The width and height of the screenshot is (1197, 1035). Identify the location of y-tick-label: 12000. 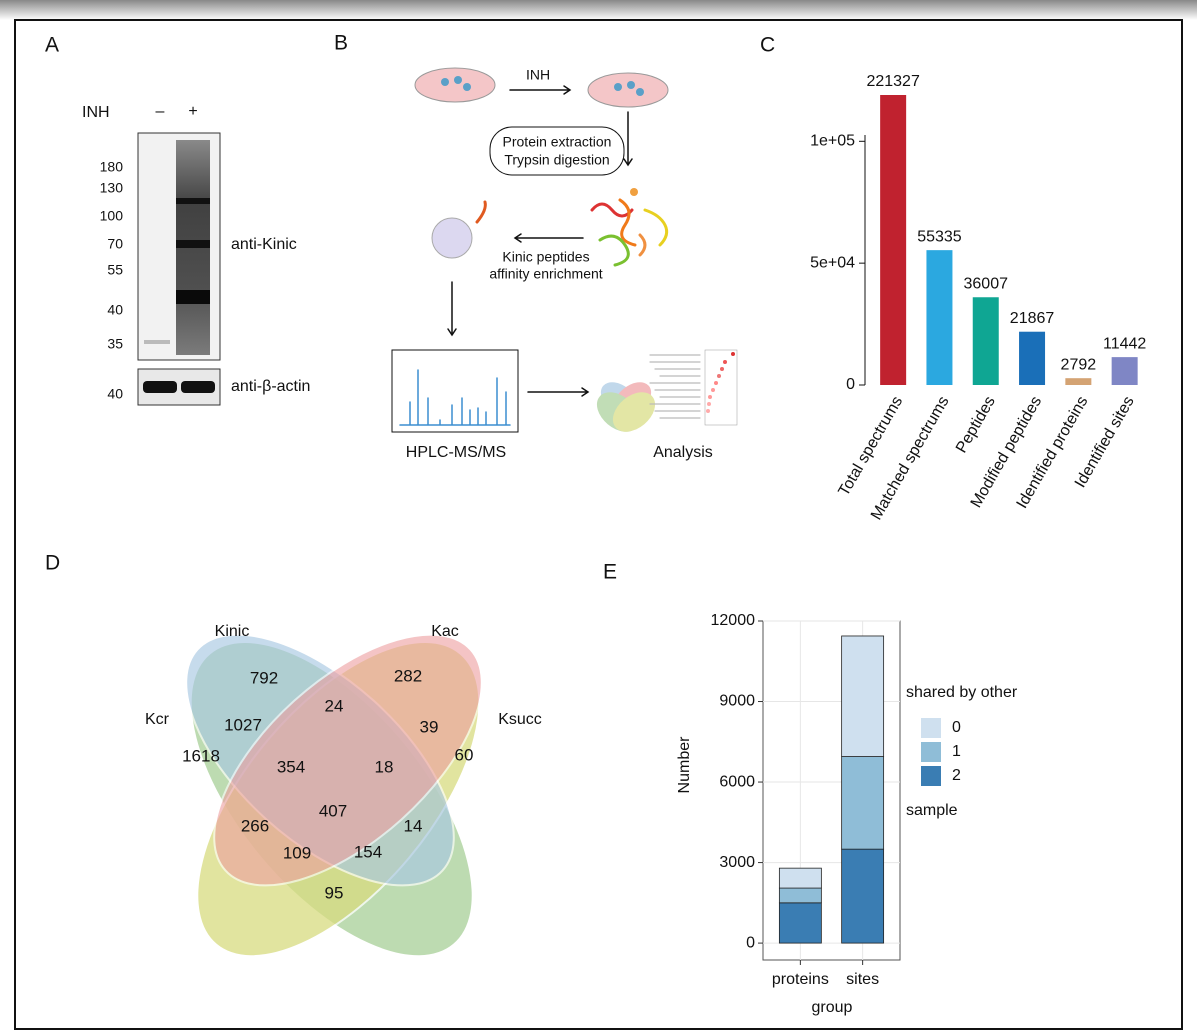
(733, 620).